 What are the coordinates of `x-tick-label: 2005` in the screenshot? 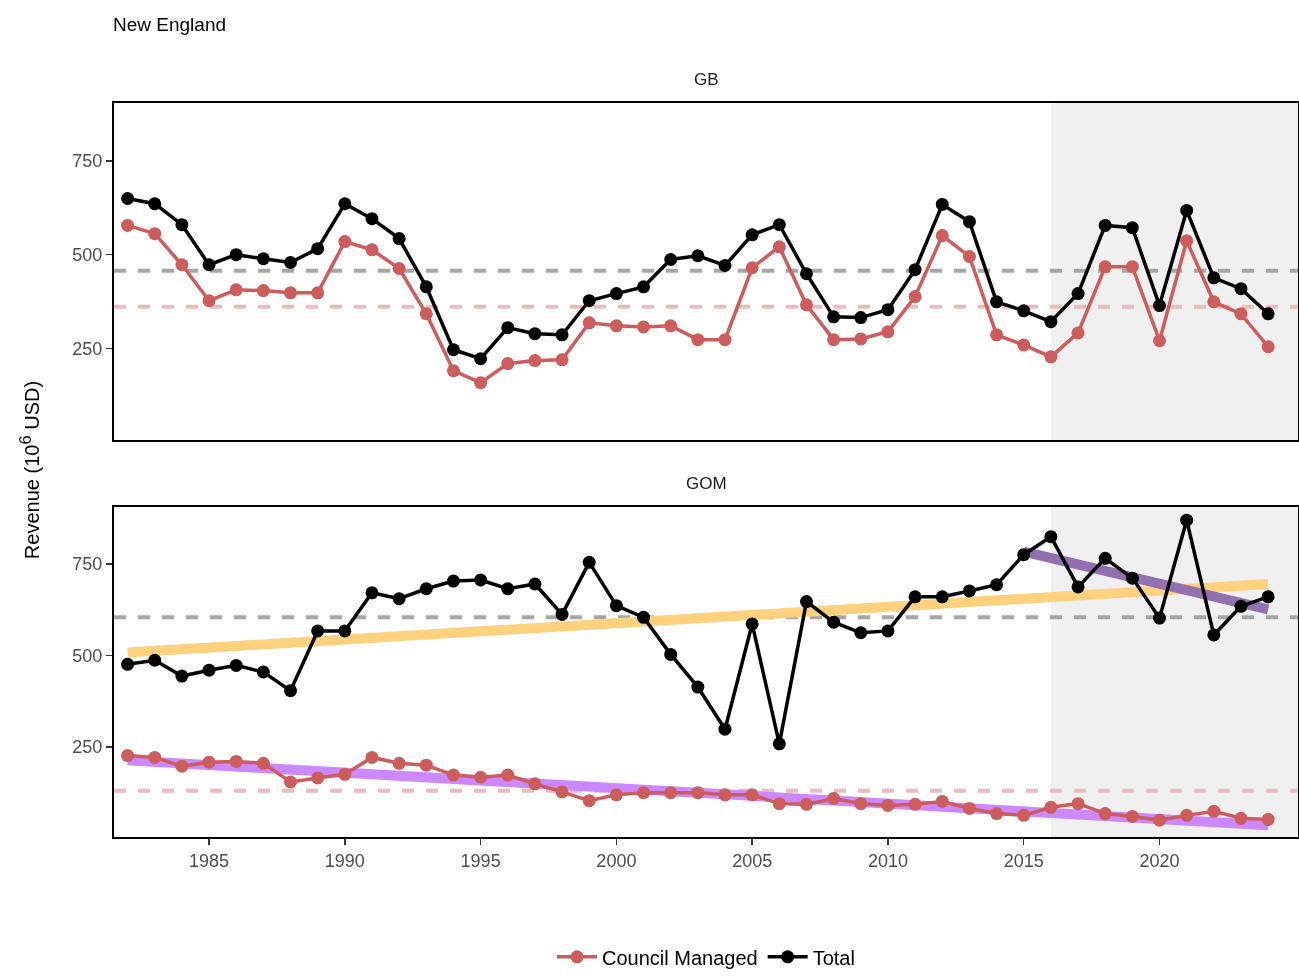 It's located at (752, 860).